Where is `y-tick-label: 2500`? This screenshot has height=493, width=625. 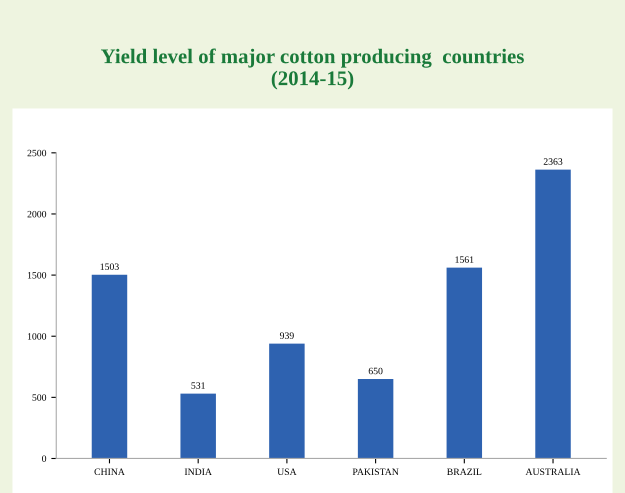
y-tick-label: 2500 is located at coordinates (37, 153).